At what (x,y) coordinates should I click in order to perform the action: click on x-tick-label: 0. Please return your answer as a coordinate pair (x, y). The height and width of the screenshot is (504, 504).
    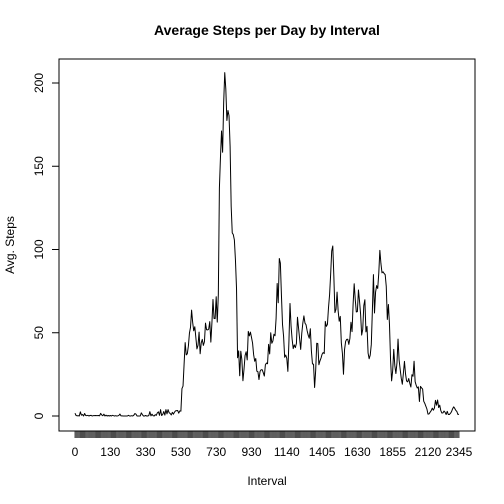
    Looking at the image, I should click on (75, 452).